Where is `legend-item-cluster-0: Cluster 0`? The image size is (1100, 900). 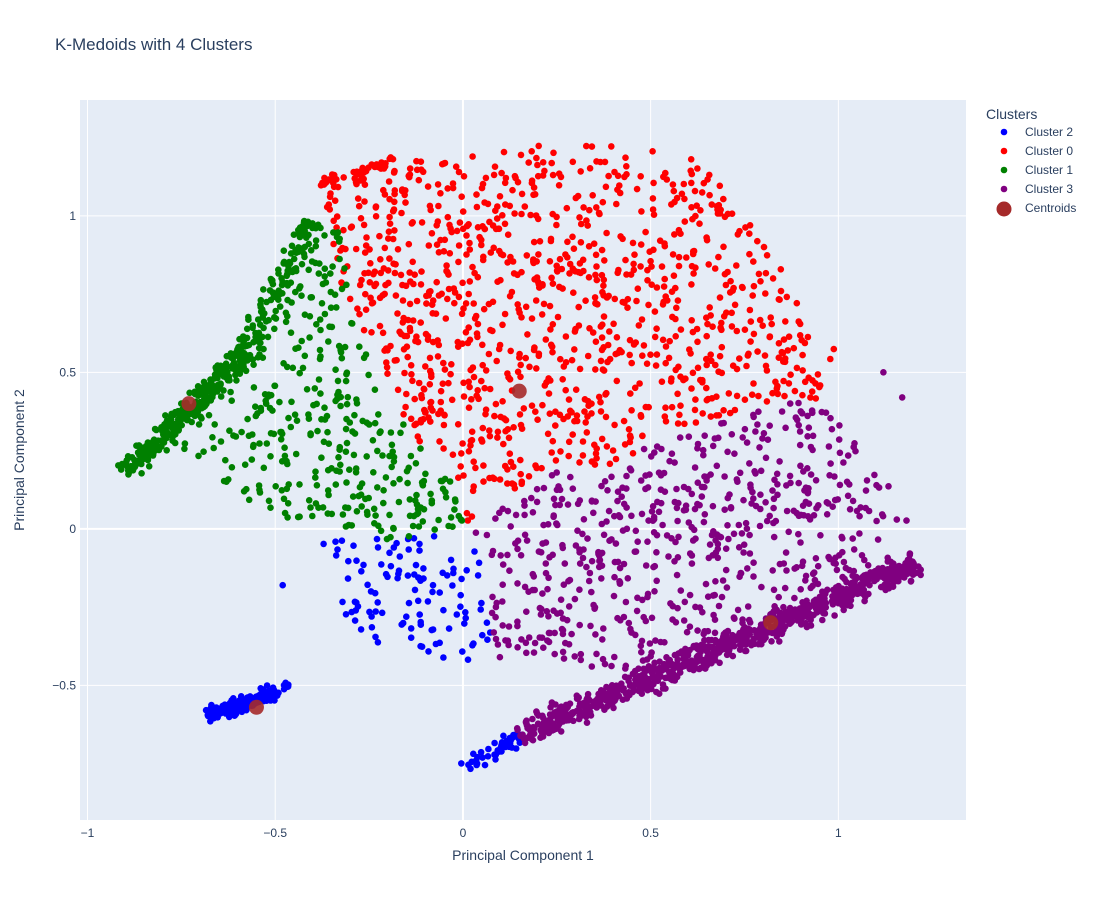
legend-item-cluster-0: Cluster 0 is located at coordinates (1037, 151).